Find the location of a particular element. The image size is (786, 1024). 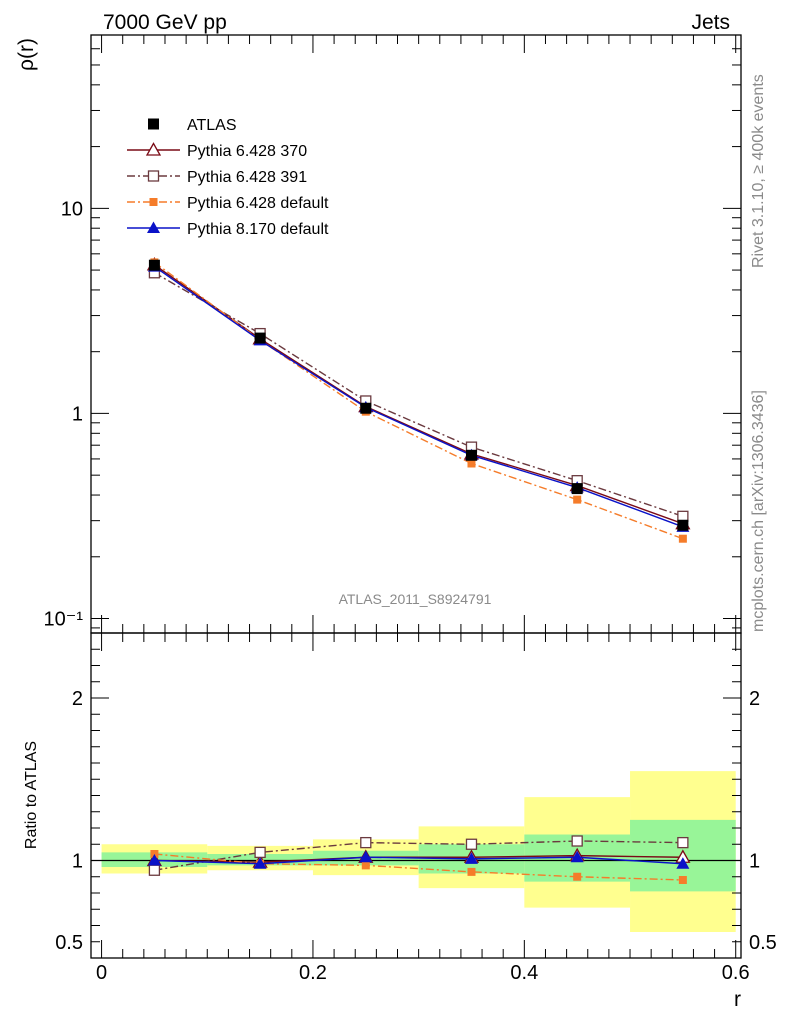

ratio-y-tick-label-left: 1 is located at coordinates (77, 862).